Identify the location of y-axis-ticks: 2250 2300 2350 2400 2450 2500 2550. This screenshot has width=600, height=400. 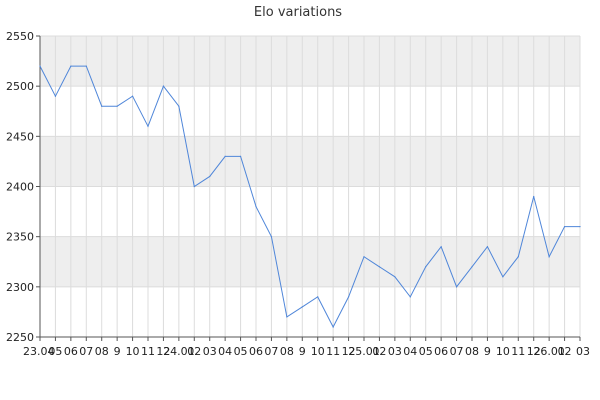
(23, 187).